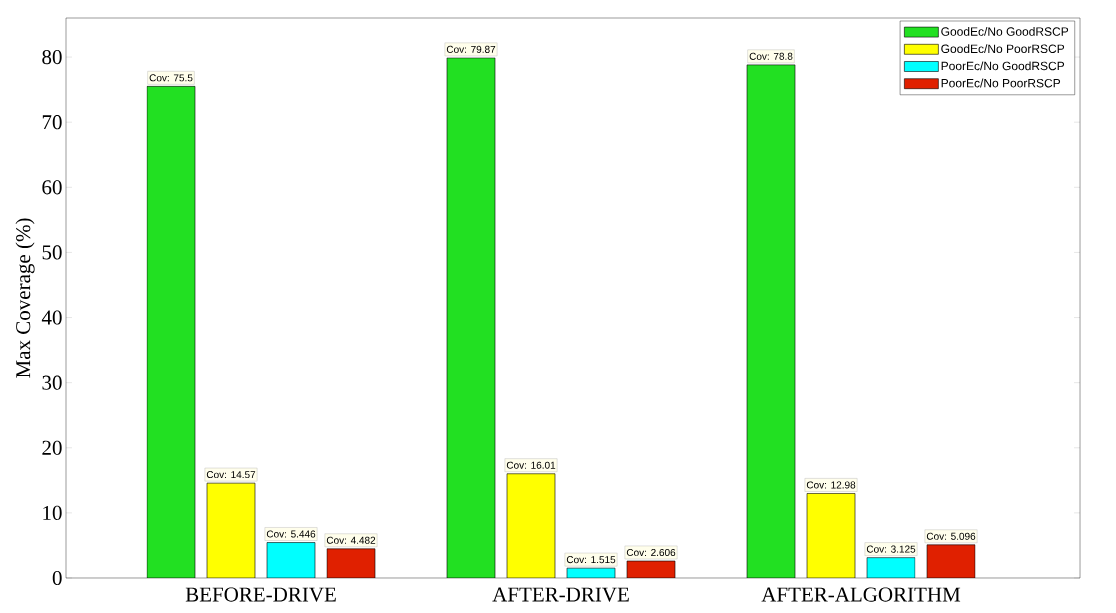 Image resolution: width=1116 pixels, height=613 pixels. Describe the element at coordinates (771, 56) in the screenshot. I see `data-label: Cov: 78.8` at that location.